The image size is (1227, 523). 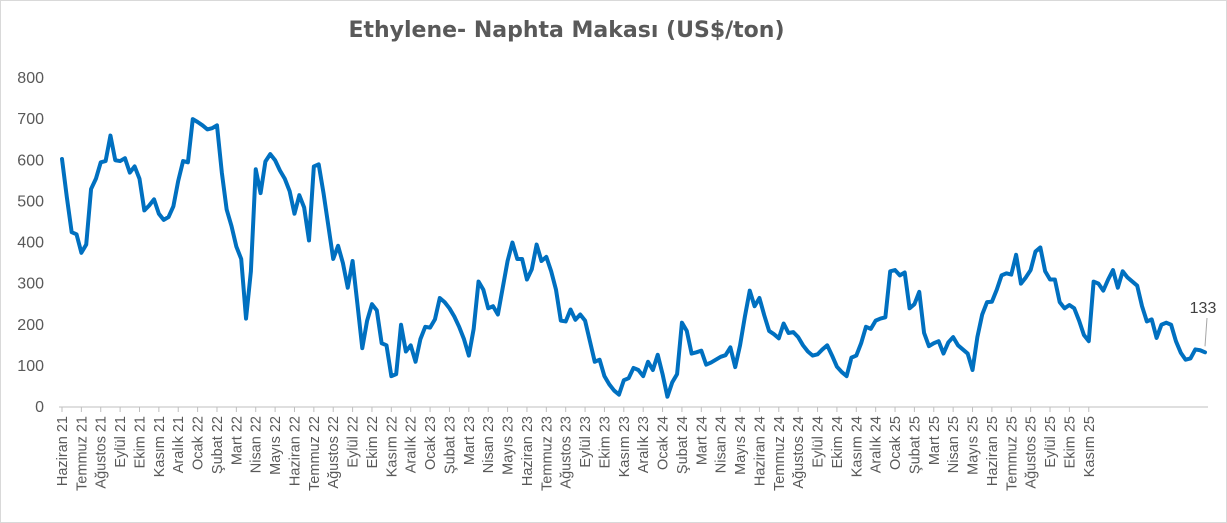 I want to click on x-tick-label: Ekim 24, so click(x=838, y=442).